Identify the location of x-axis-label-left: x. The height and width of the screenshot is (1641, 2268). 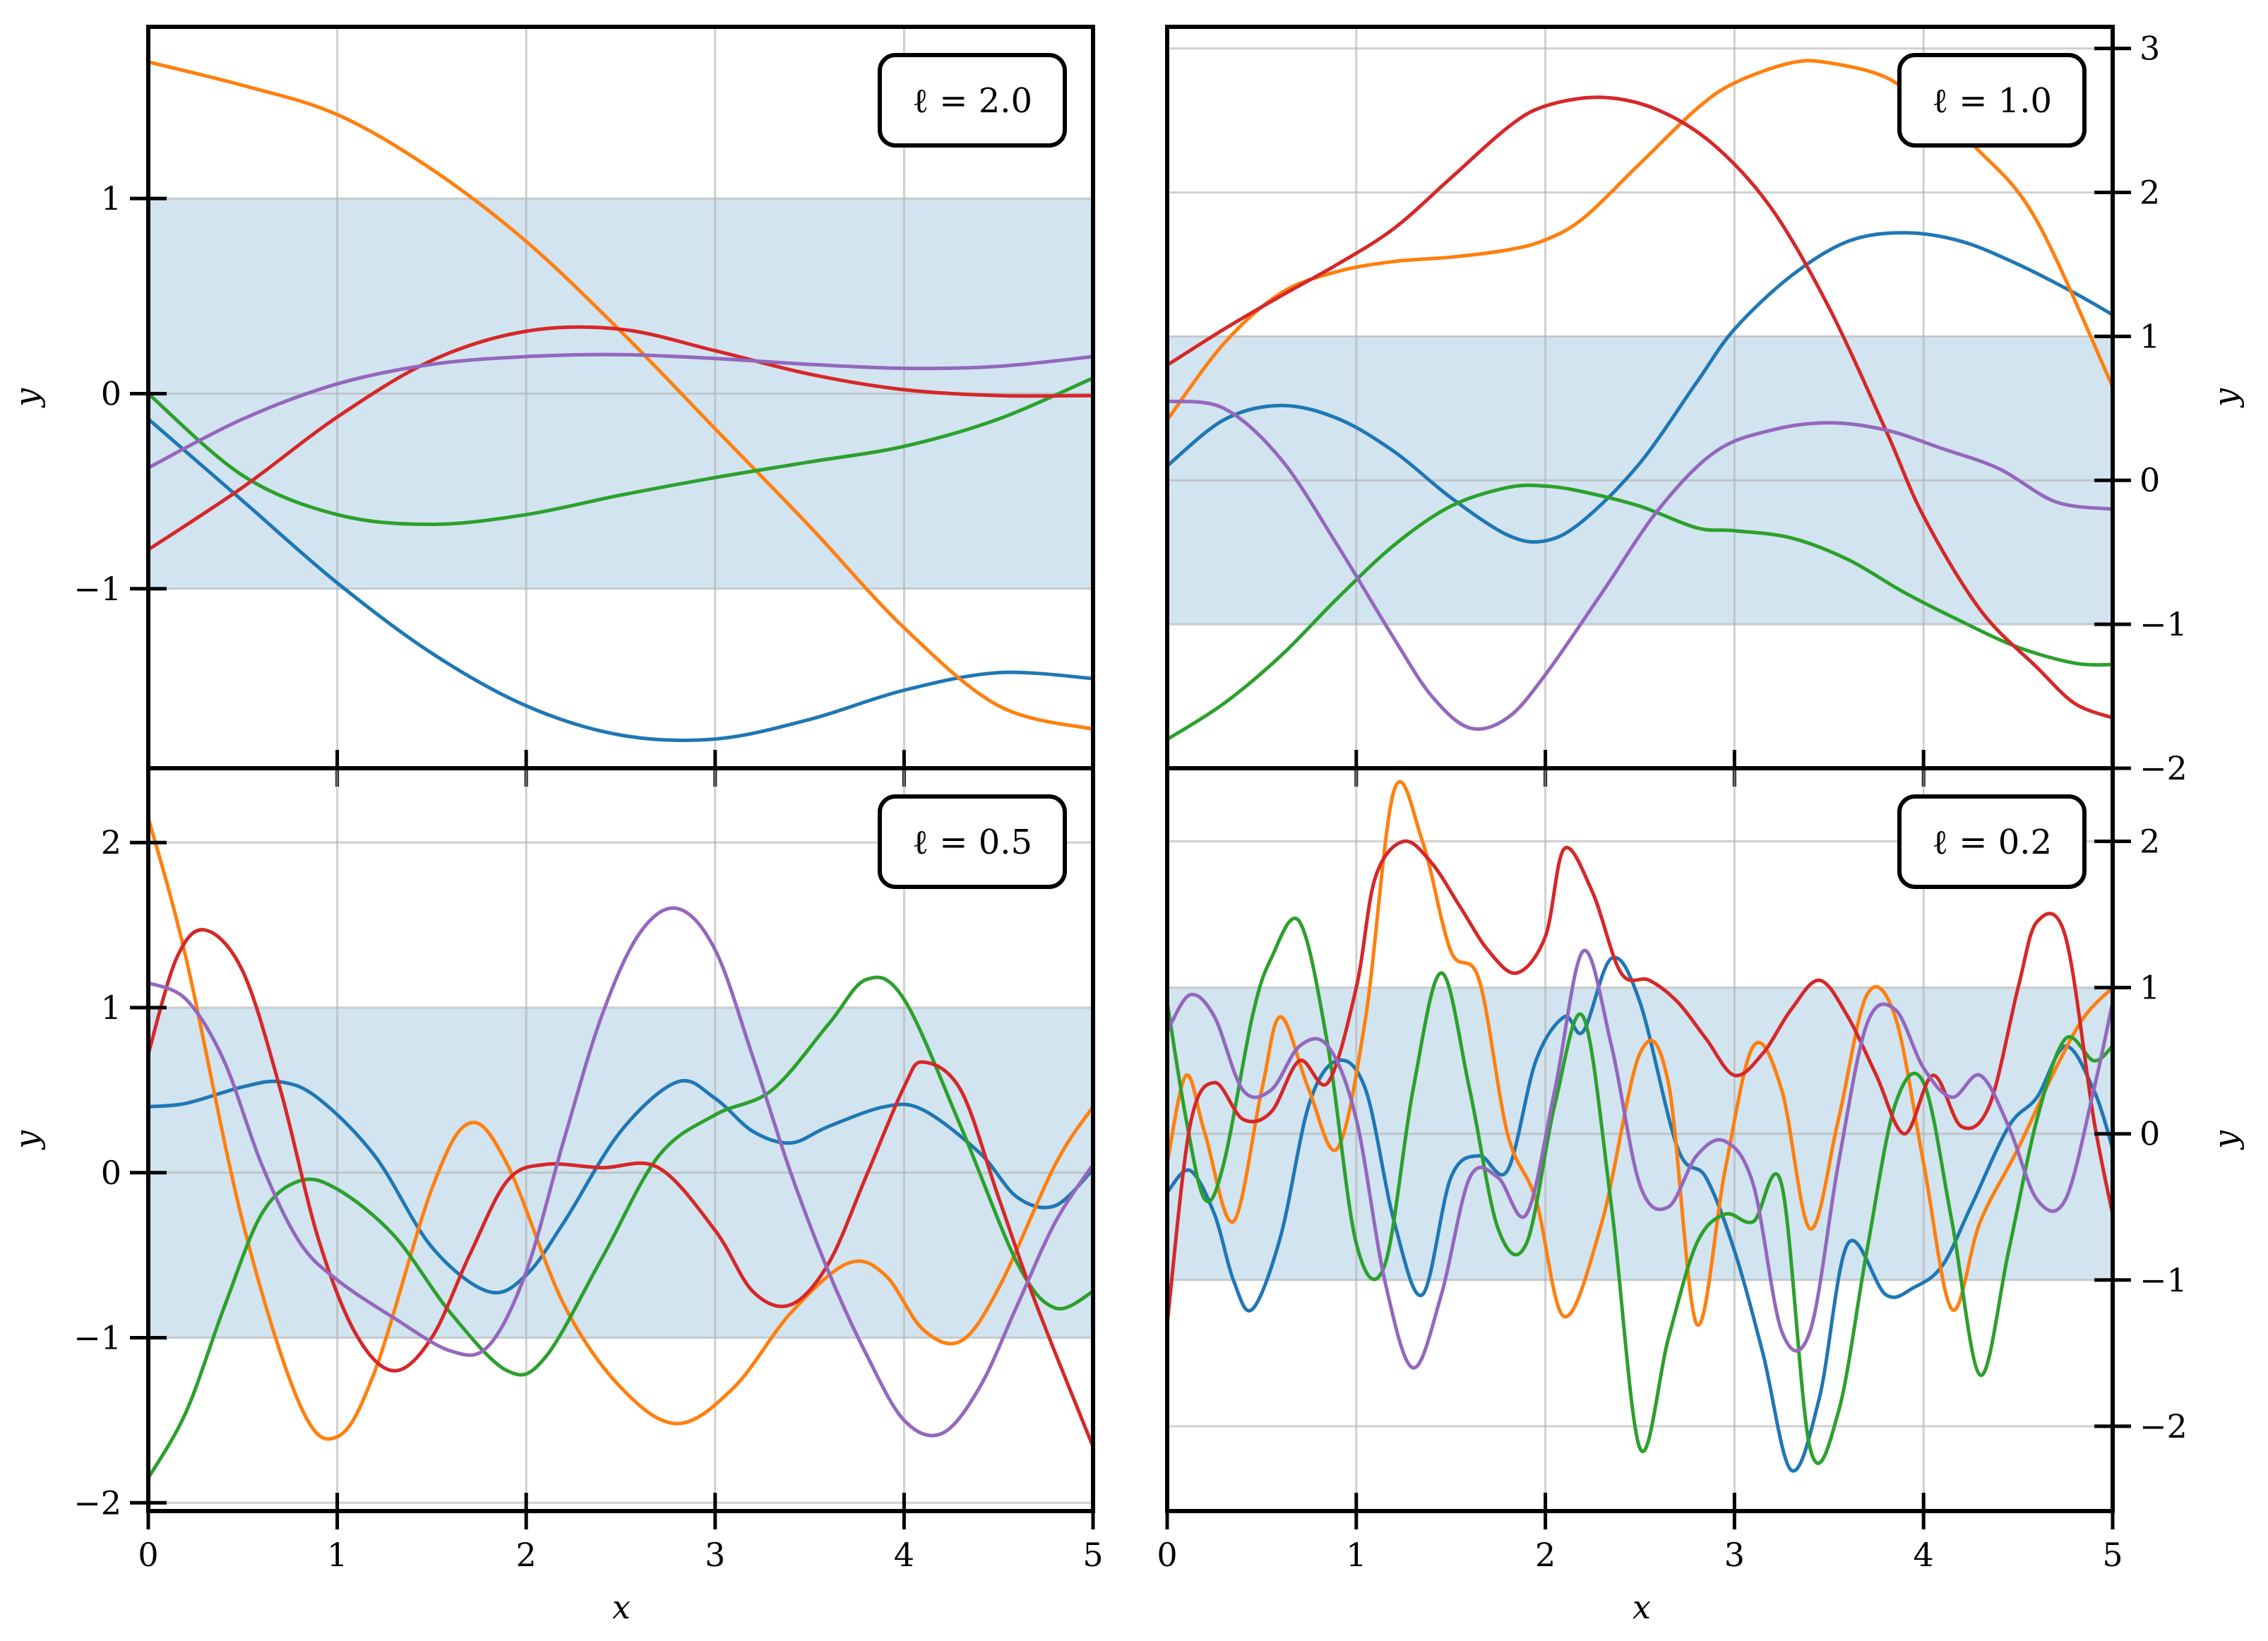
(621, 1607).